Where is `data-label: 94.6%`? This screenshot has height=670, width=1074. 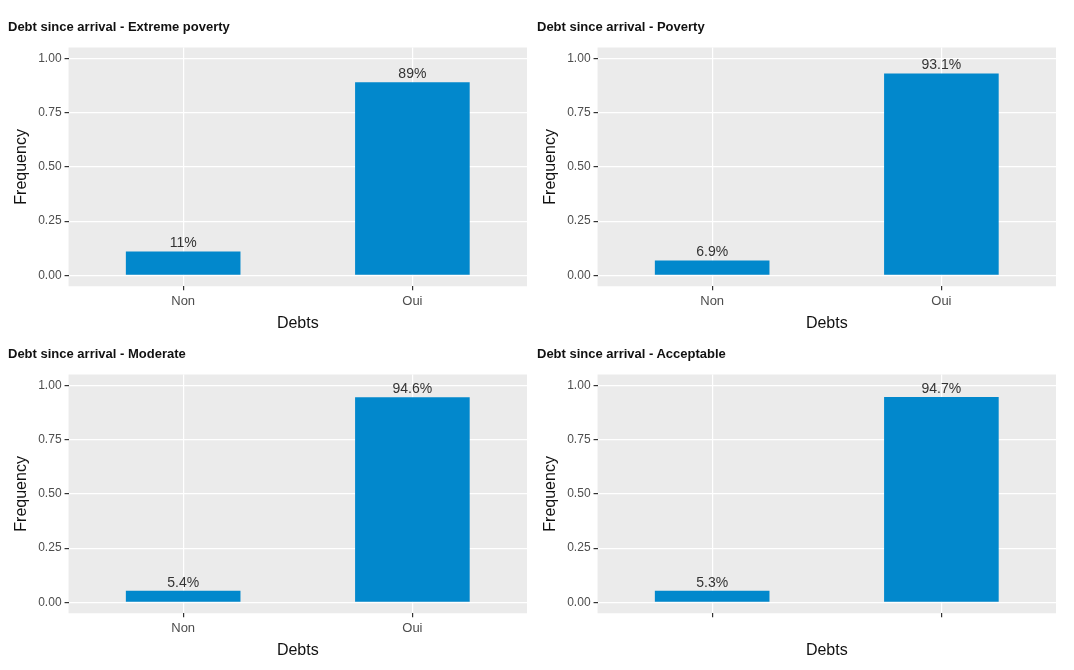
data-label: 94.6% is located at coordinates (412, 388).